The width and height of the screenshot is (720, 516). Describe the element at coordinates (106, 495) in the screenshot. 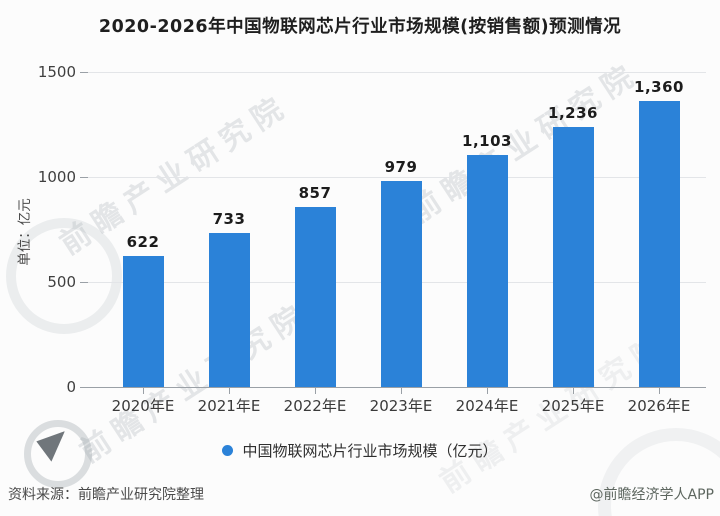

I see `data-source-text: 资料来源：前瞻产业研究院整理` at that location.